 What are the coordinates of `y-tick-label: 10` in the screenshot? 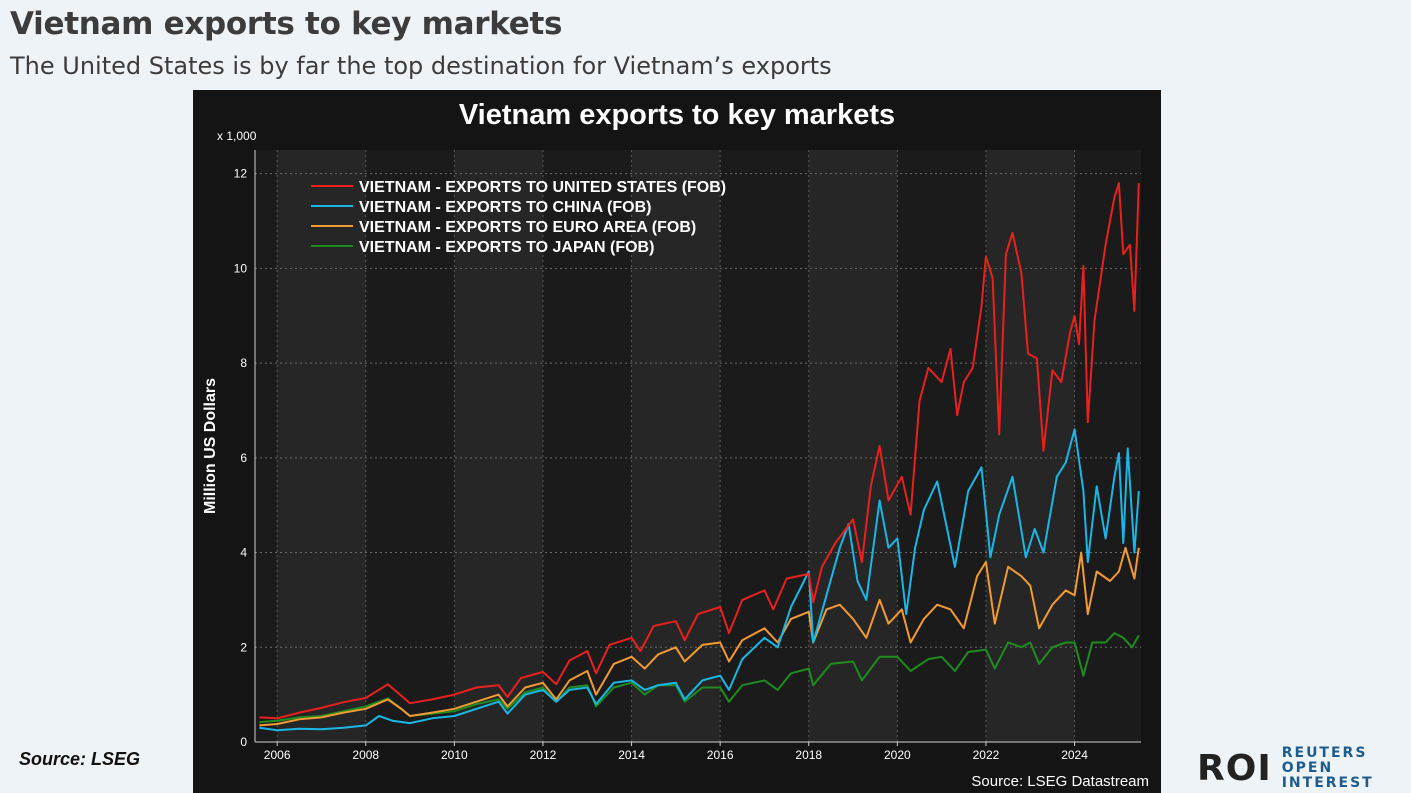 It's located at (241, 268).